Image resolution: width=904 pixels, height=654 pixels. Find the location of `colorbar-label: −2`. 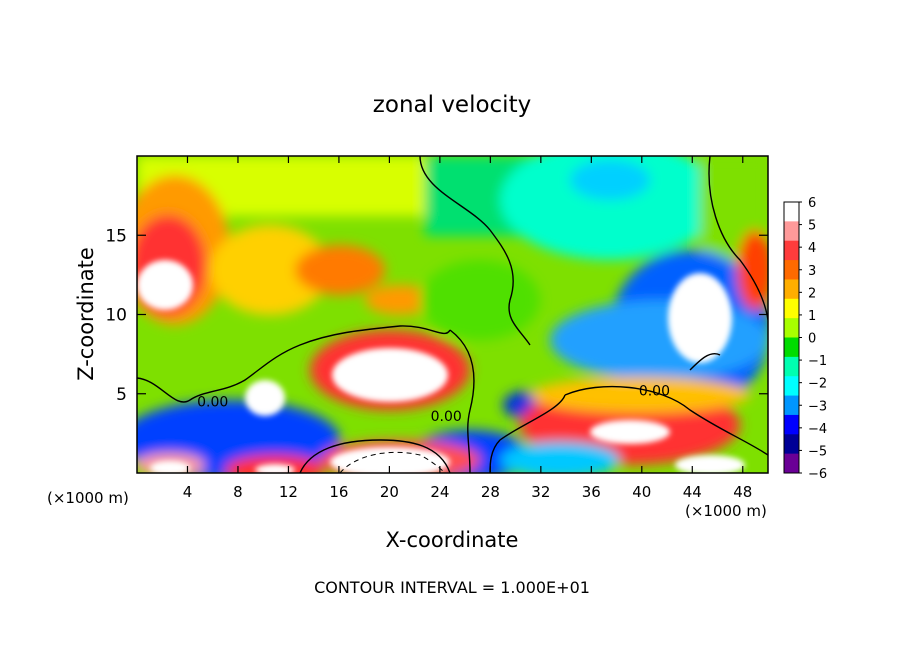

colorbar-label: −2 is located at coordinates (817, 384).